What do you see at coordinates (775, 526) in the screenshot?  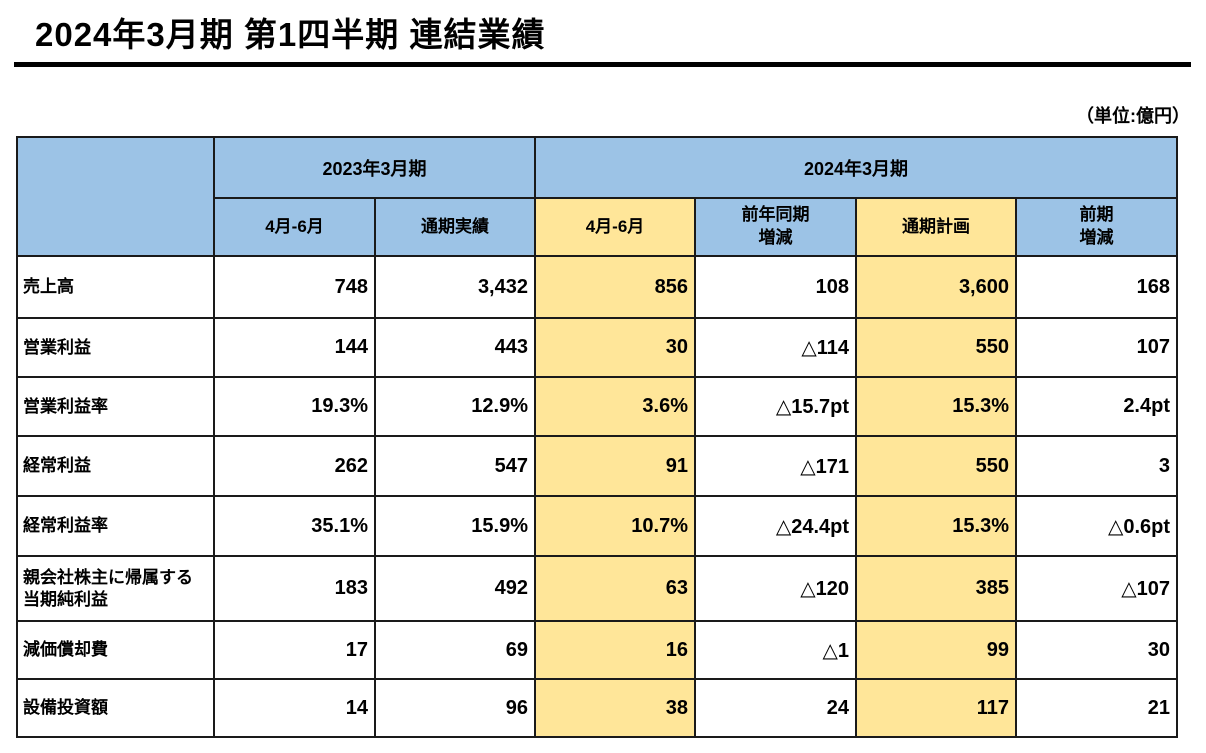 I see `cell: △24.4pt` at bounding box center [775, 526].